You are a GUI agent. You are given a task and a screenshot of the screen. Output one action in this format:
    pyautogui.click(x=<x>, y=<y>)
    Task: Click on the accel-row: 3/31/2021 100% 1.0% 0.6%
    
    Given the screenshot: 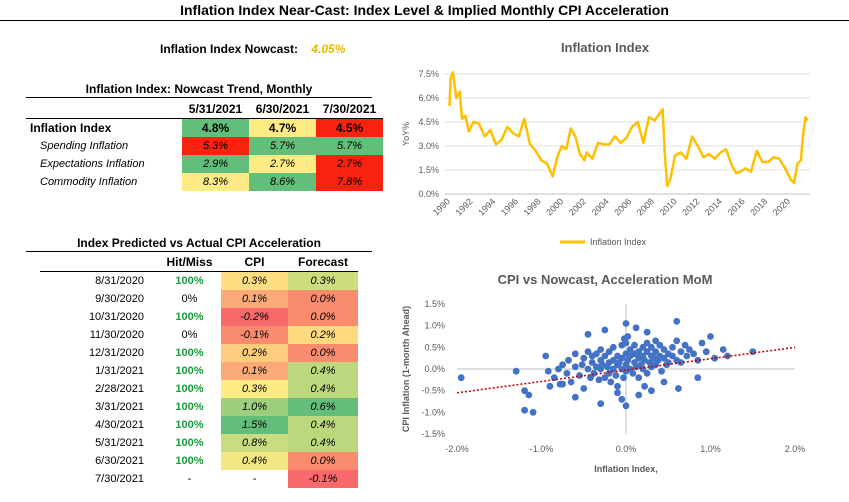 What is the action you would take?
    pyautogui.click(x=199, y=407)
    